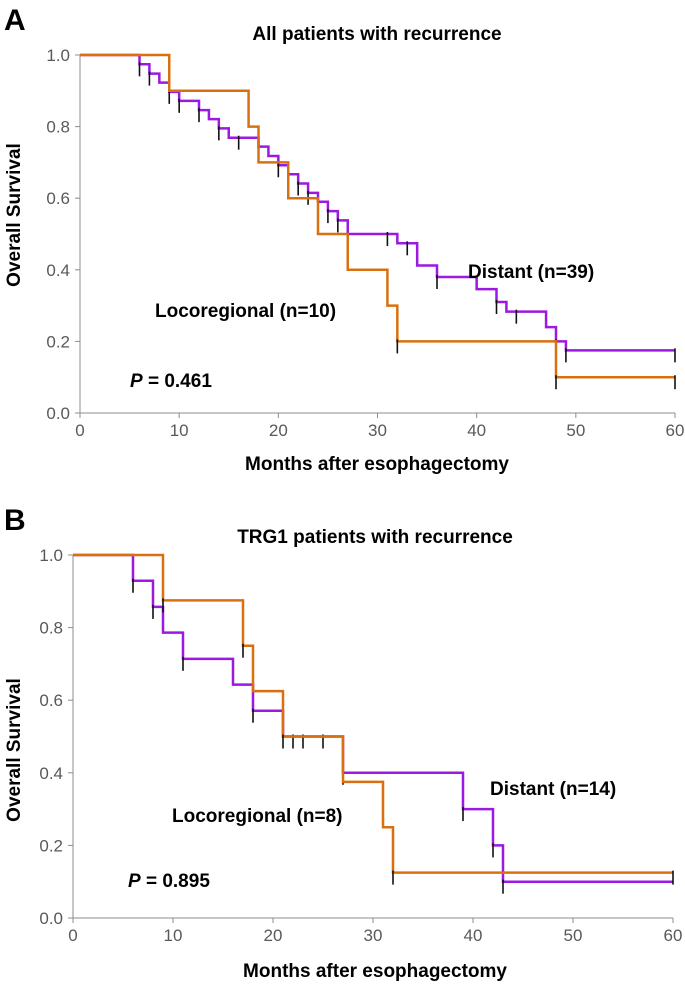 The height and width of the screenshot is (988, 685). What do you see at coordinates (15, 520) in the screenshot?
I see `panel-letter-b: B` at bounding box center [15, 520].